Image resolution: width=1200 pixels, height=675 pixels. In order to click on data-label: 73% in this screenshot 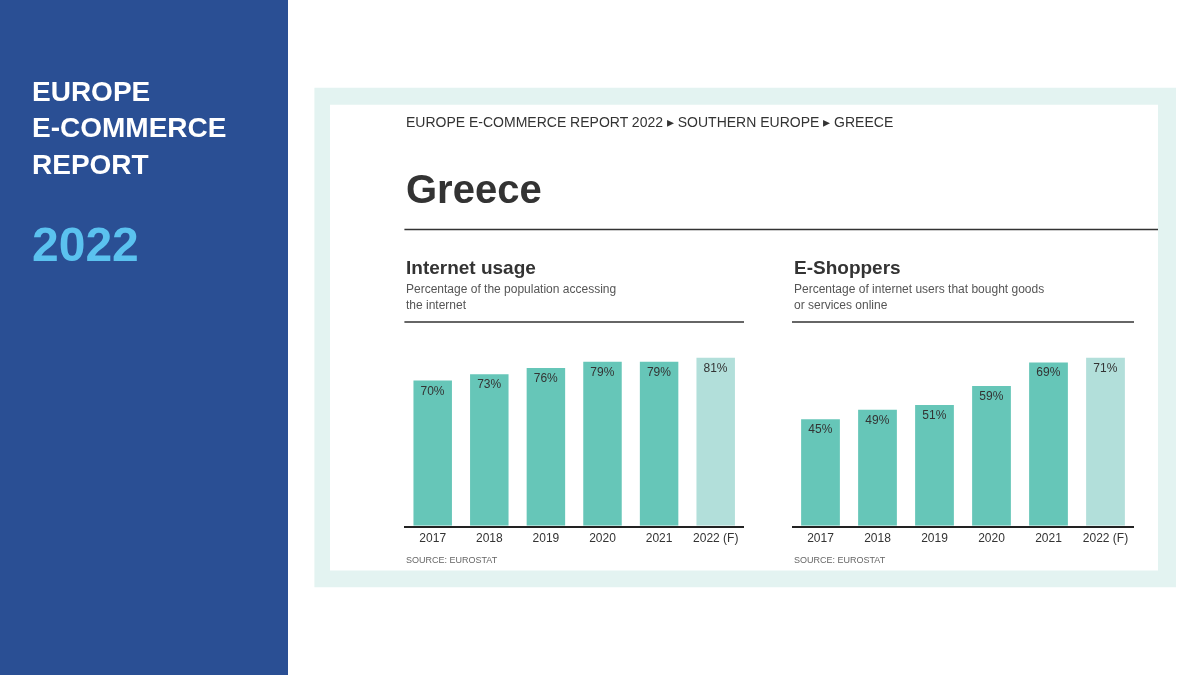, I will do `click(489, 384)`.